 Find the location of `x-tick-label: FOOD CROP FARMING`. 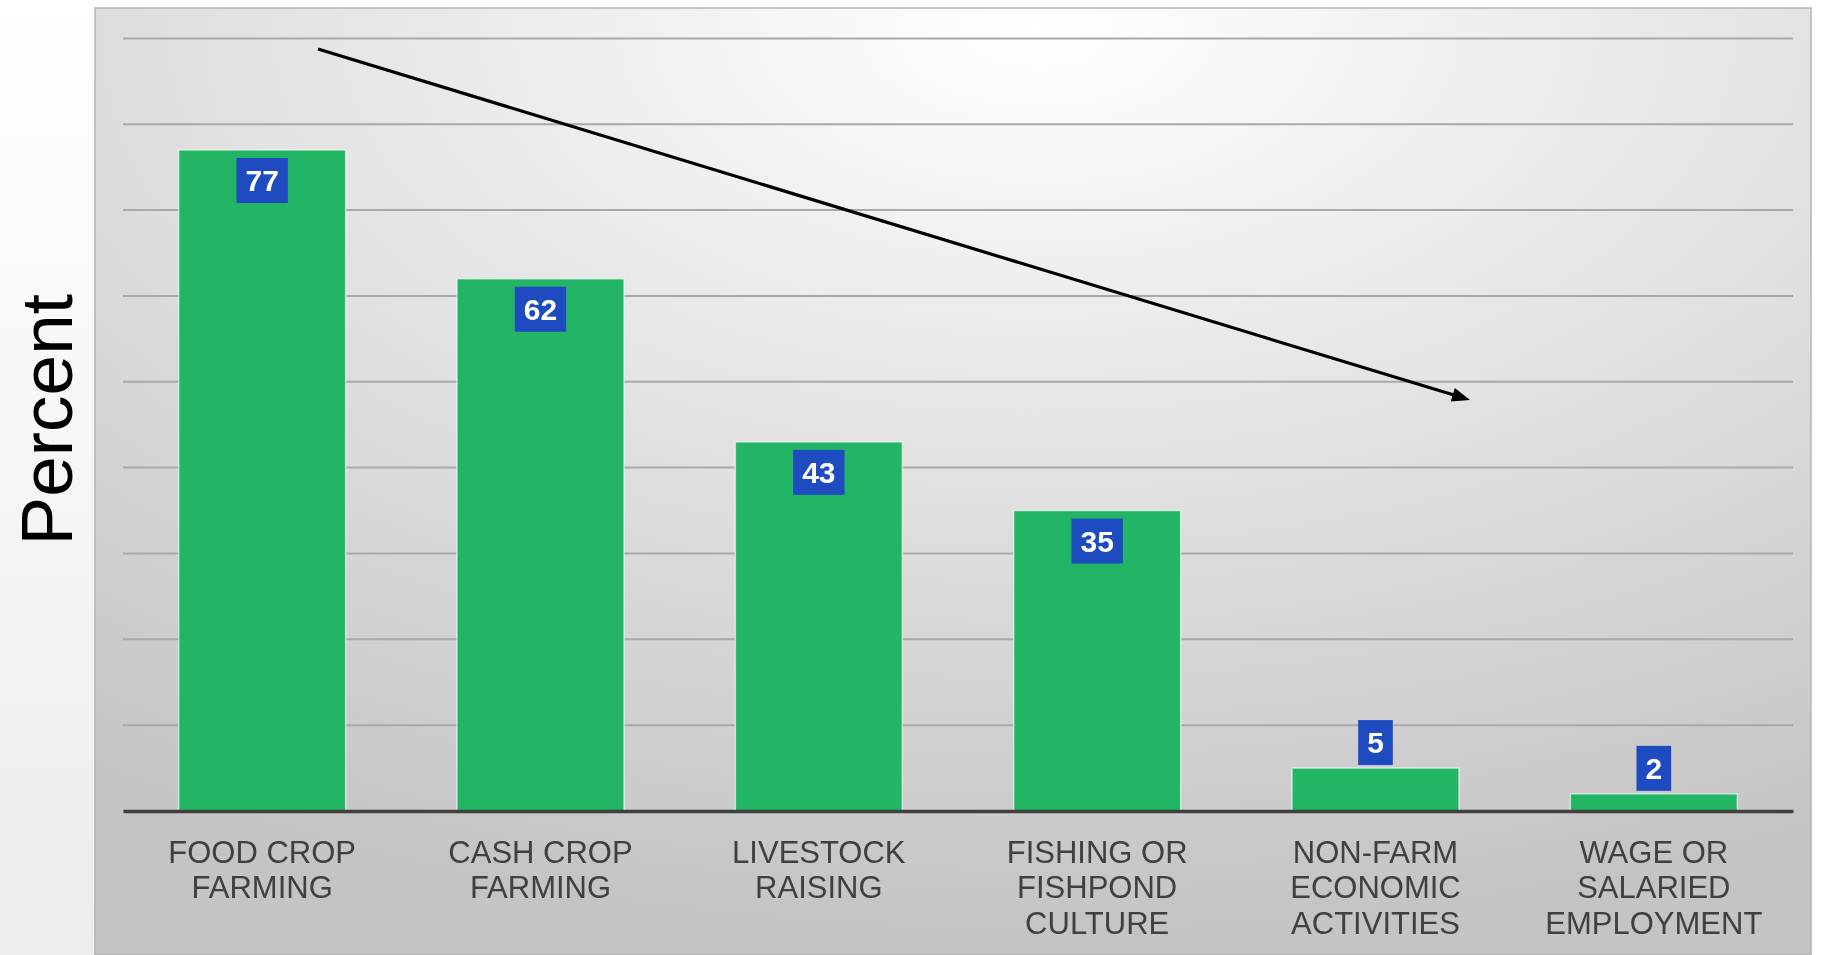

x-tick-label: FOOD CROP FARMING is located at coordinates (262, 870).